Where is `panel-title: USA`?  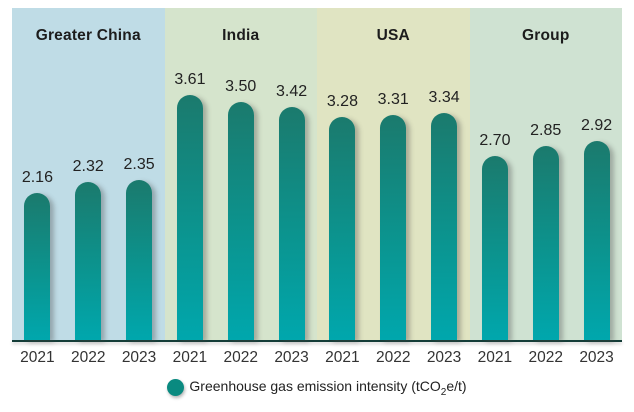 panel-title: USA is located at coordinates (393, 35).